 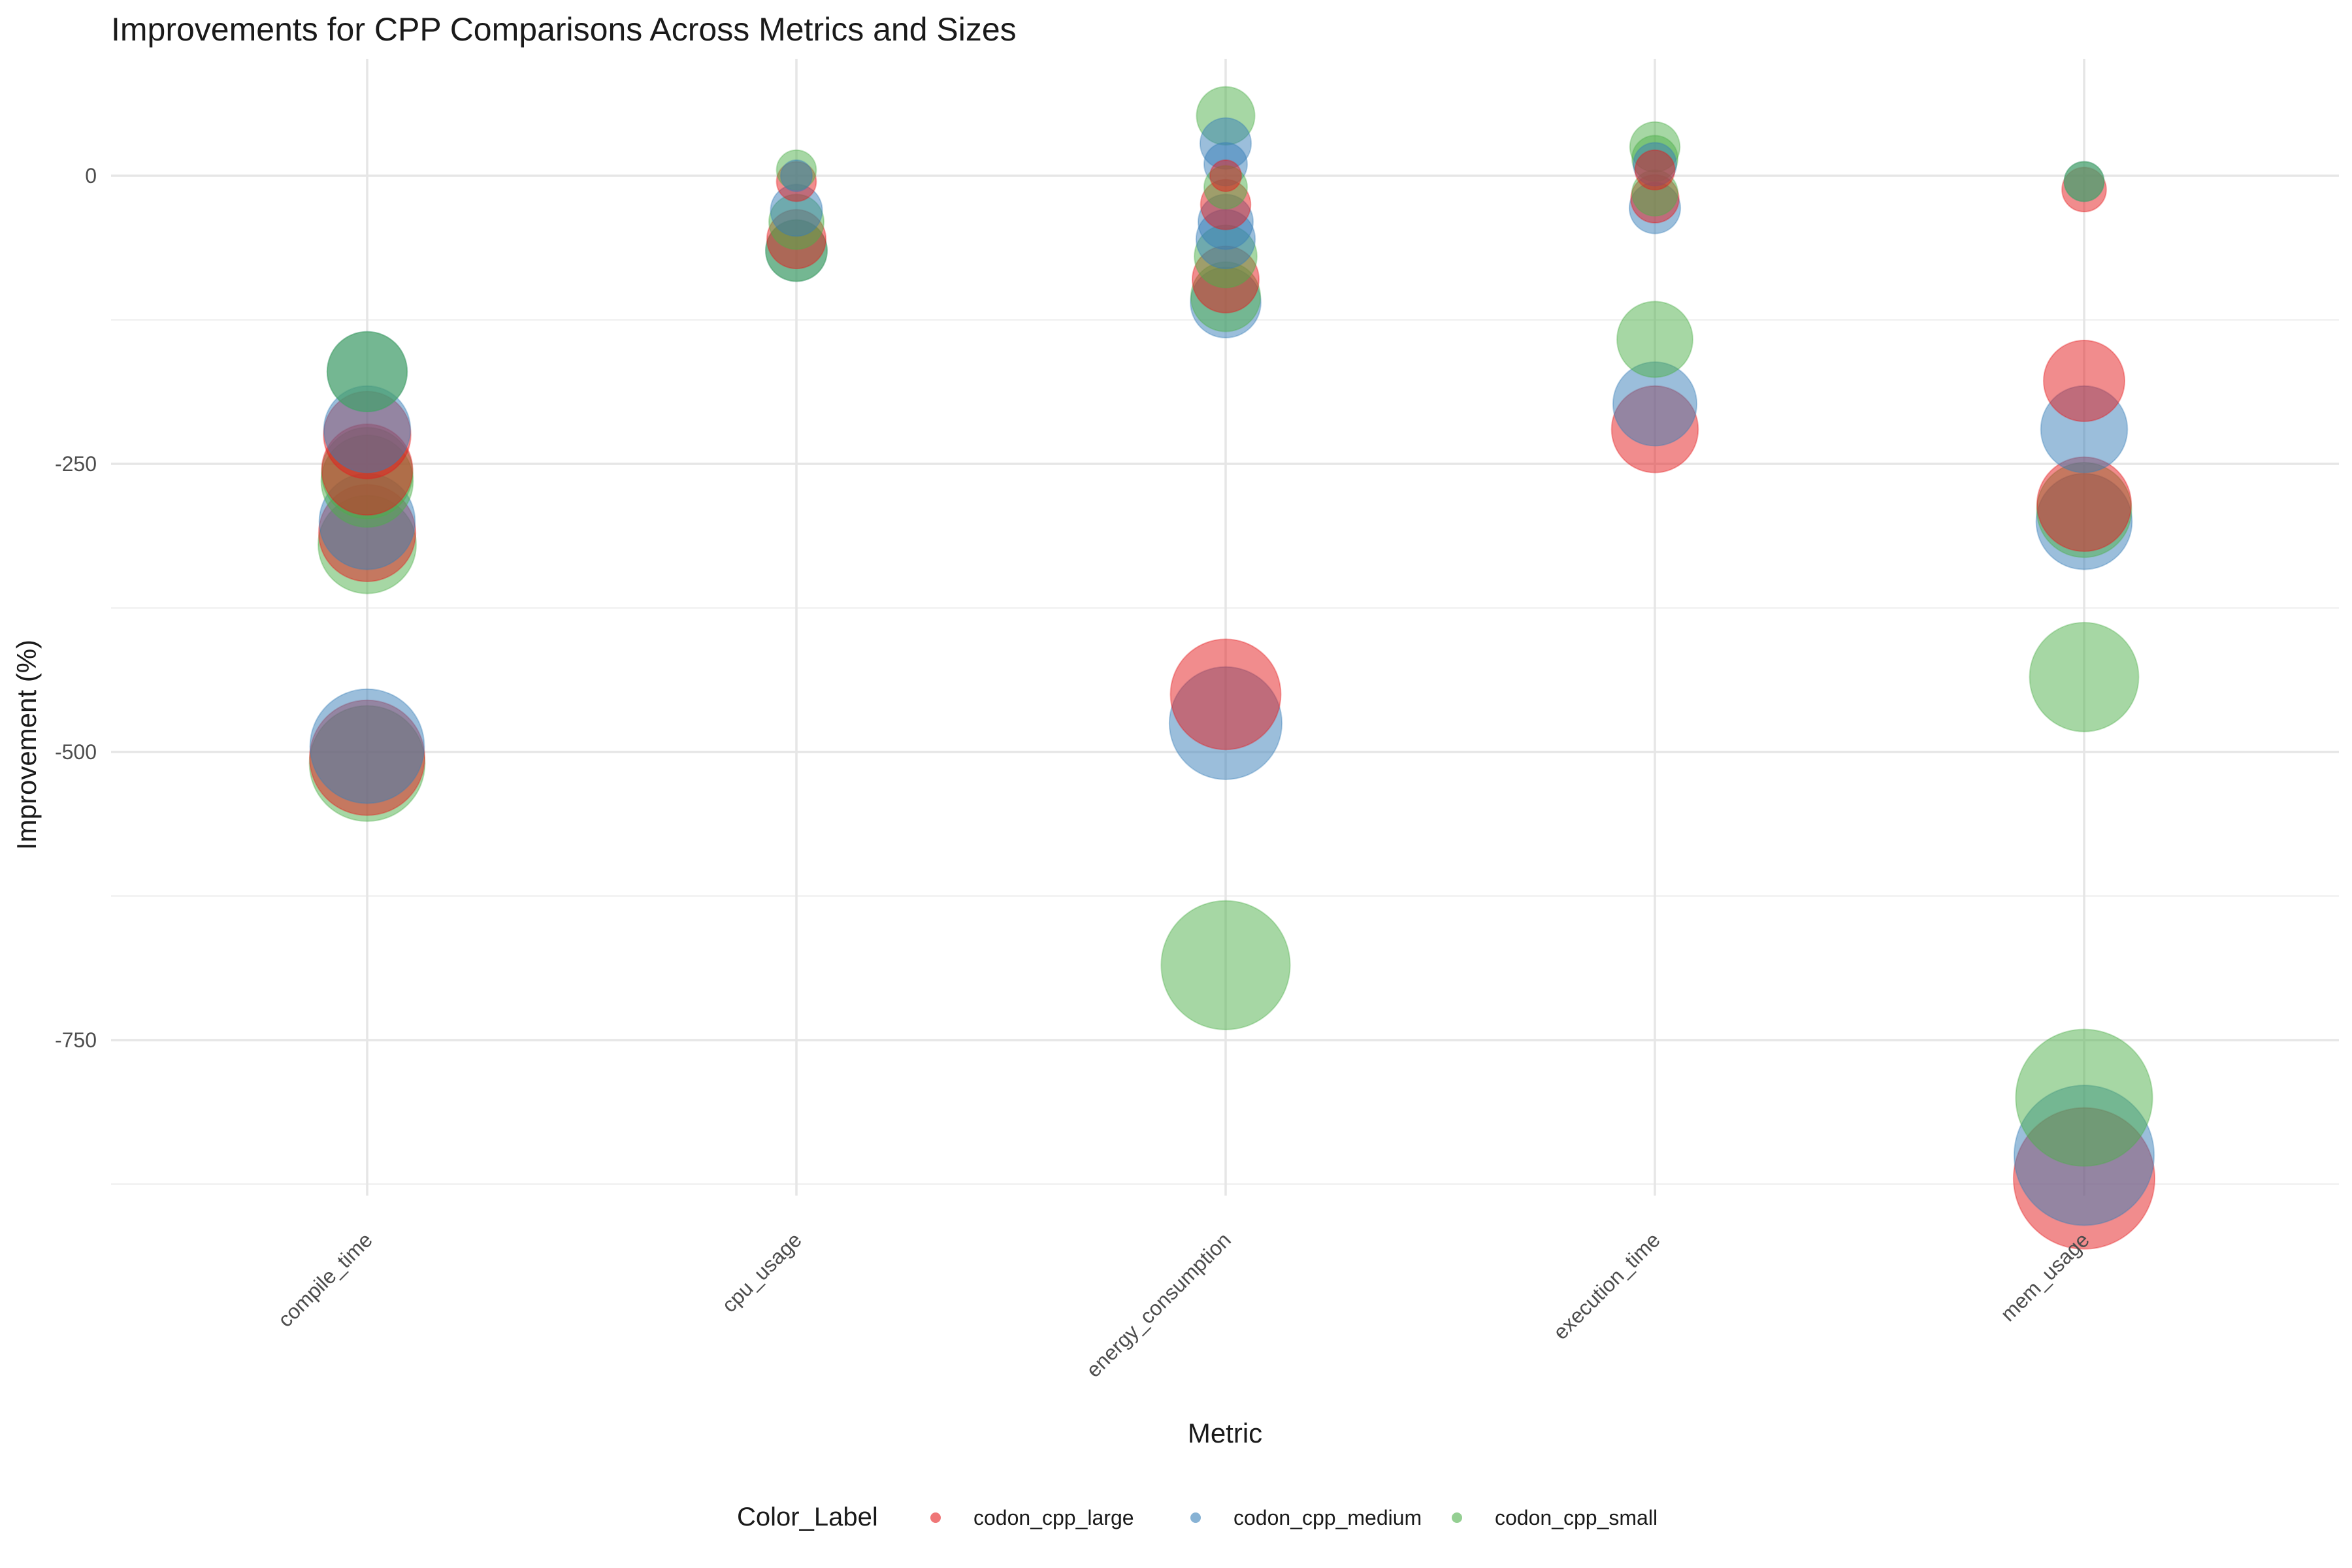 What do you see at coordinates (1606, 1286) in the screenshot?
I see `x-tick-label: execution_time` at bounding box center [1606, 1286].